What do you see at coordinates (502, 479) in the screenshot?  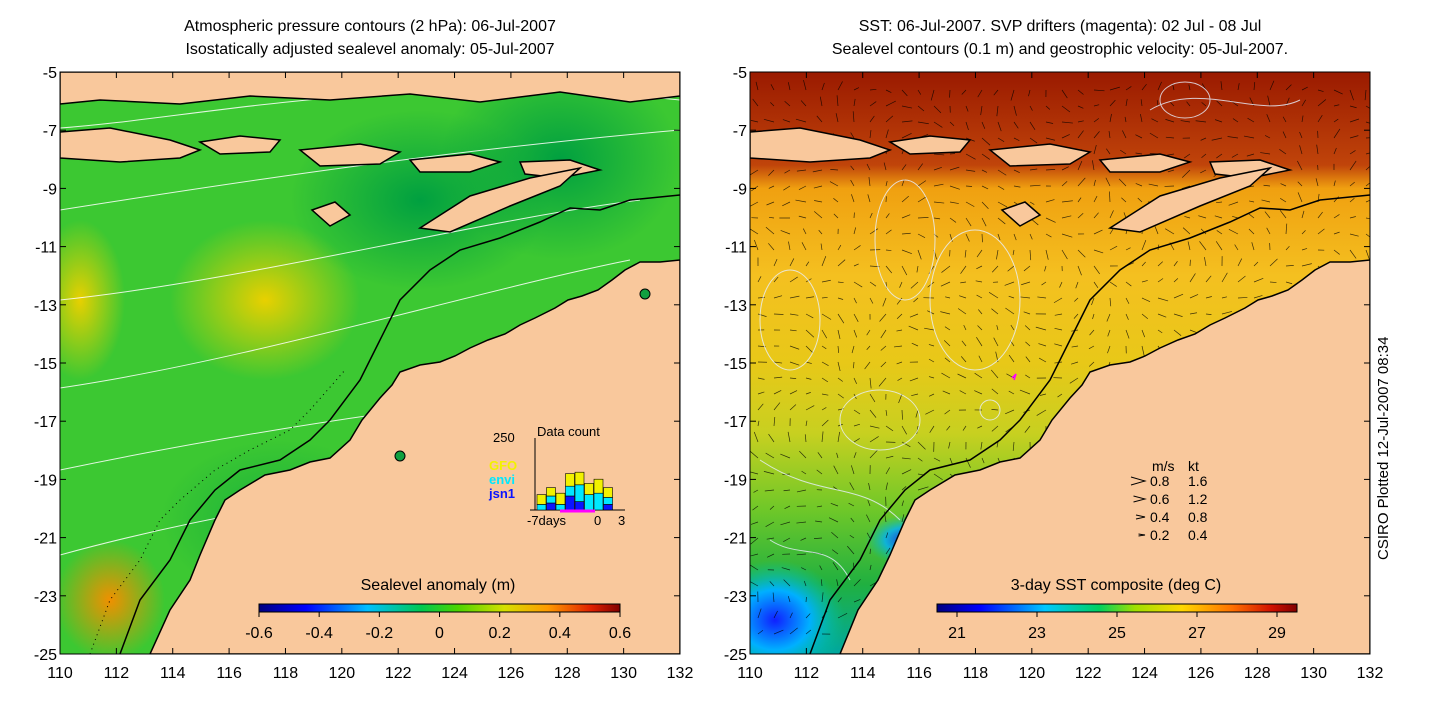 I see `inset-legend-envi: envi` at bounding box center [502, 479].